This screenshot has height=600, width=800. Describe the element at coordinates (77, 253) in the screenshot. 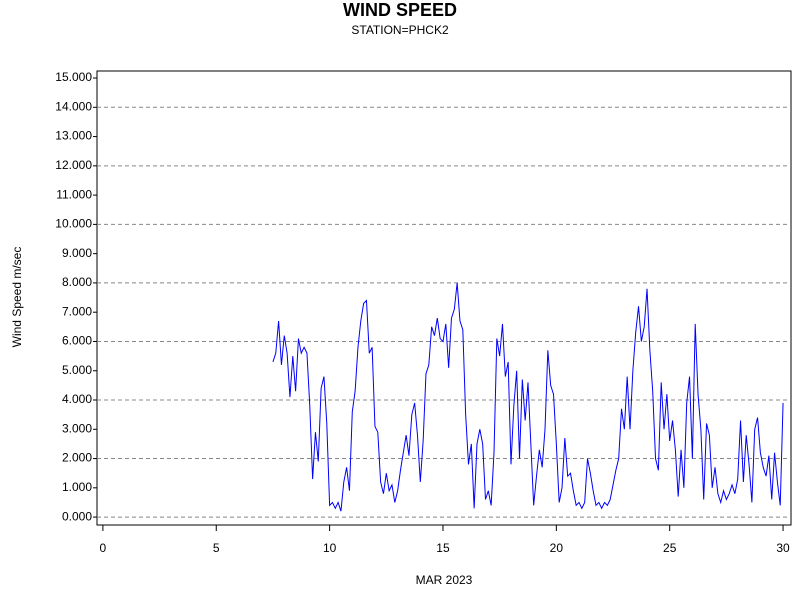

I see `y-tick-label: 9.000` at that location.